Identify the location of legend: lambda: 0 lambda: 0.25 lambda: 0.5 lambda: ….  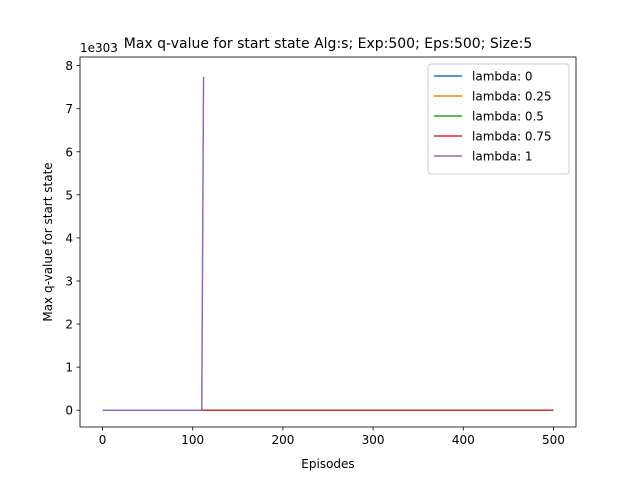
(498, 119).